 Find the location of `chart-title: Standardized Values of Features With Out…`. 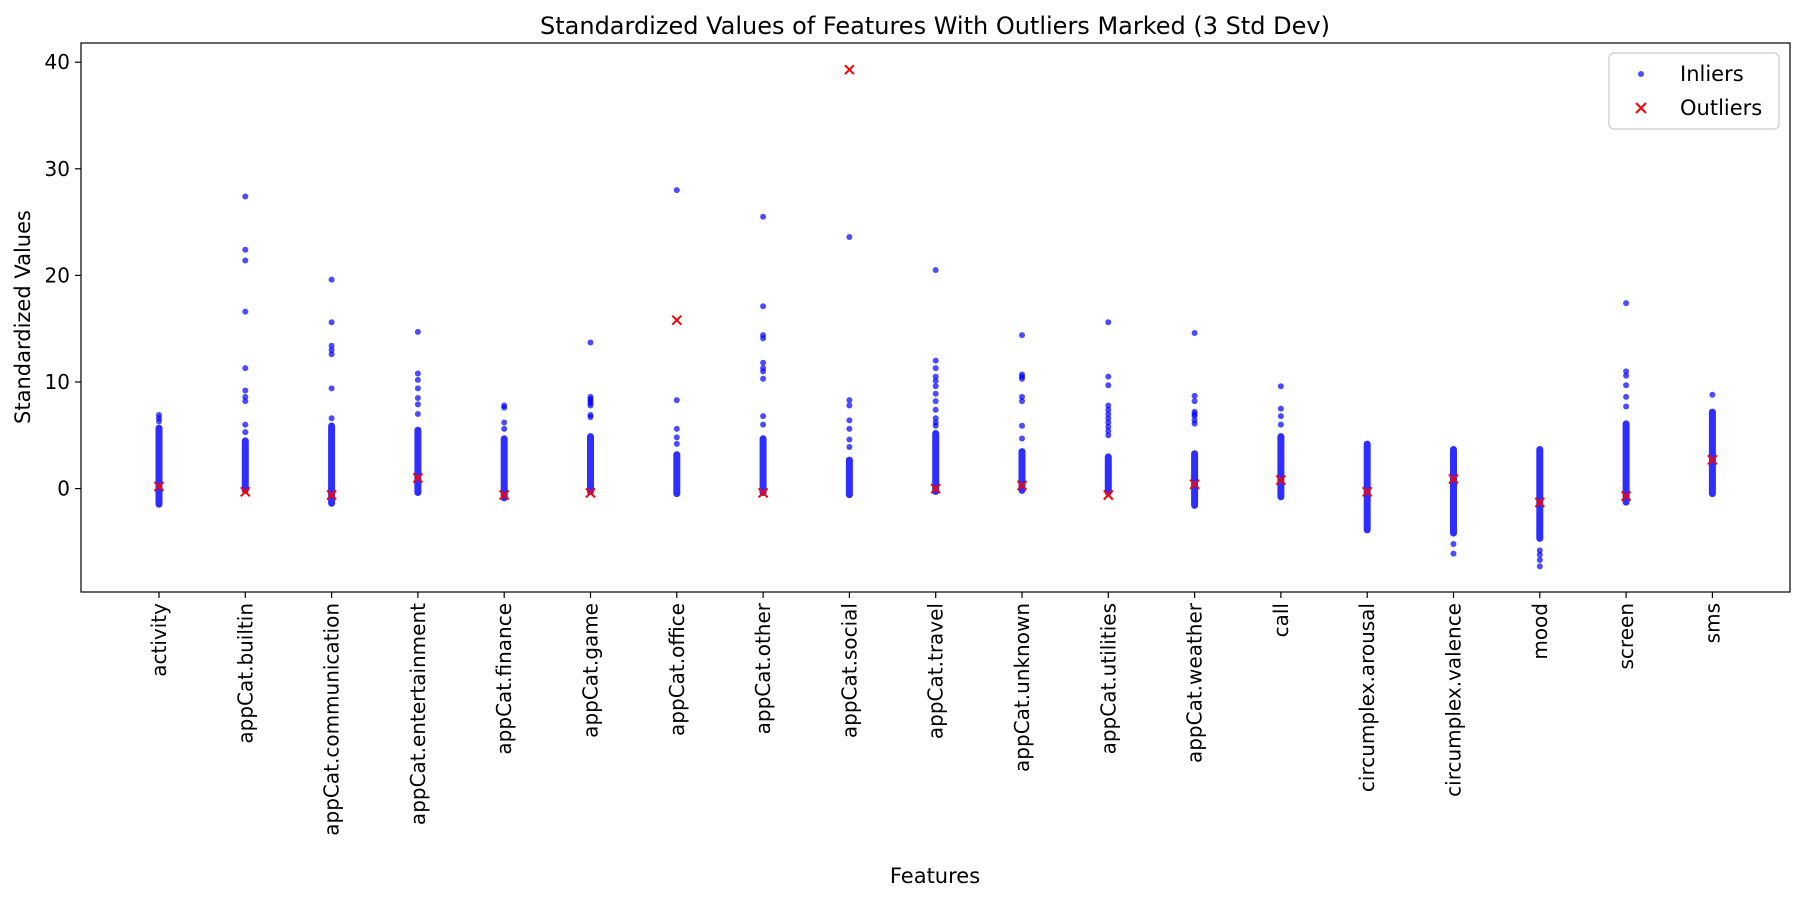

chart-title: Standardized Values of Features With Out… is located at coordinates (935, 26).